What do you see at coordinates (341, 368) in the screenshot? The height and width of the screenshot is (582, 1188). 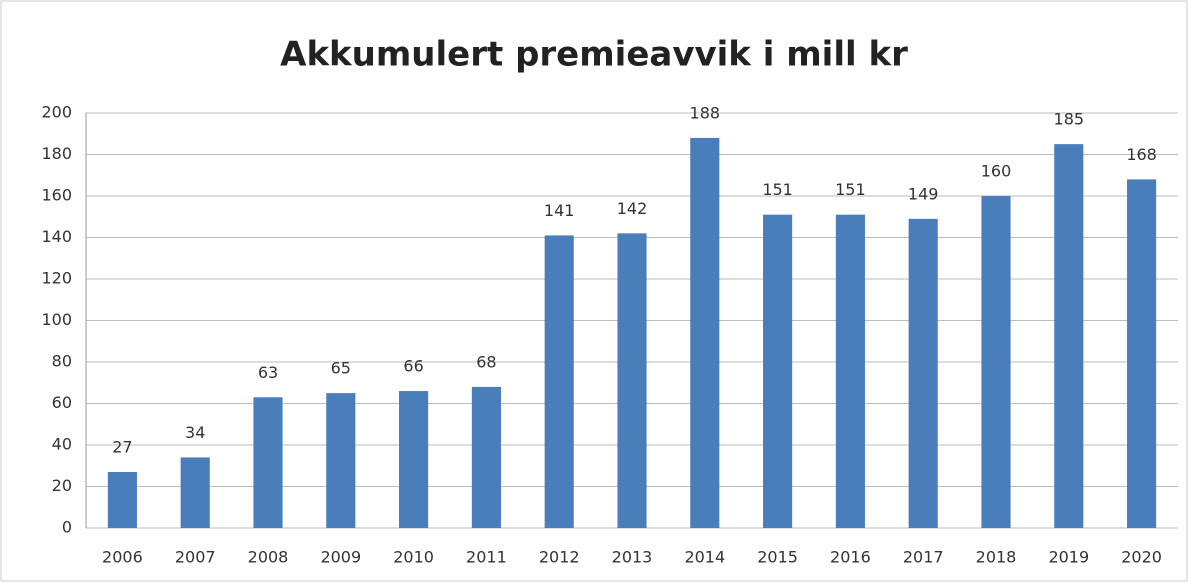 I see `data-label: 65` at bounding box center [341, 368].